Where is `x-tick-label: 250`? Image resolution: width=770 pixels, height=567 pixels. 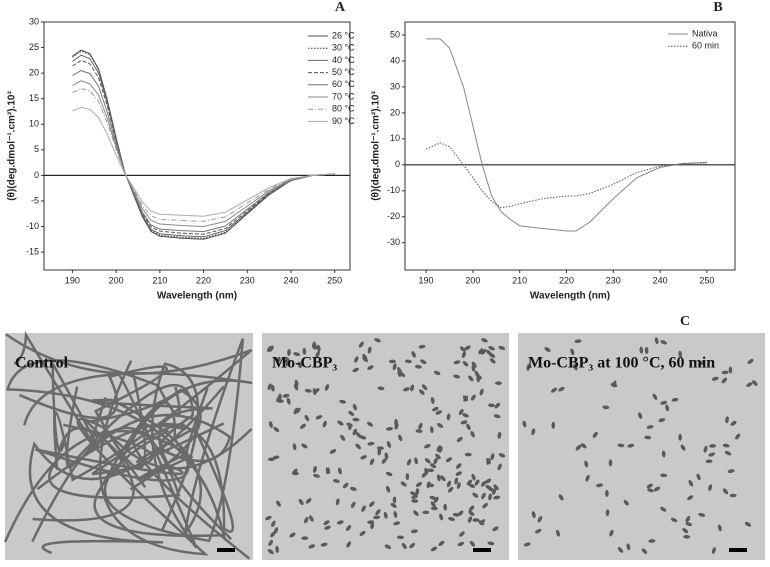 x-tick-label: 250 is located at coordinates (706, 280).